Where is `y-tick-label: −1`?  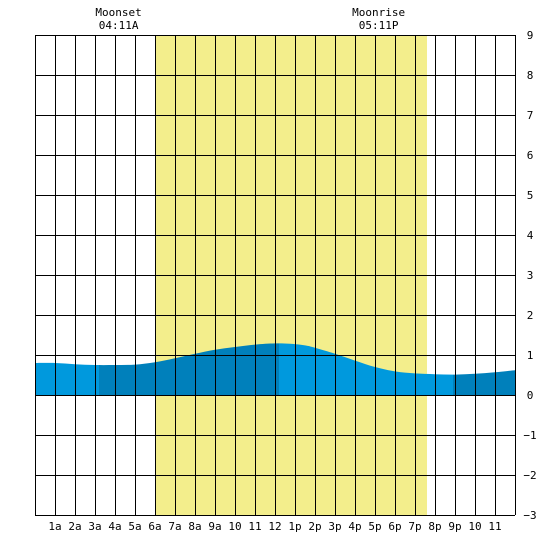
y-tick-label: −1 is located at coordinates (529, 435).